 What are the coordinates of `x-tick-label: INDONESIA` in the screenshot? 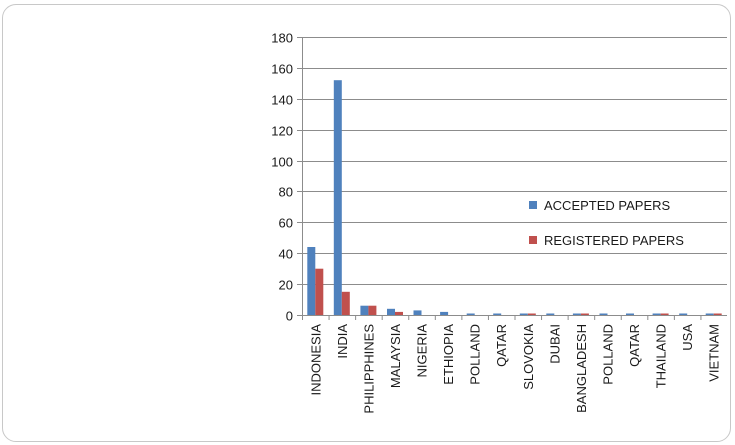 It's located at (315, 360).